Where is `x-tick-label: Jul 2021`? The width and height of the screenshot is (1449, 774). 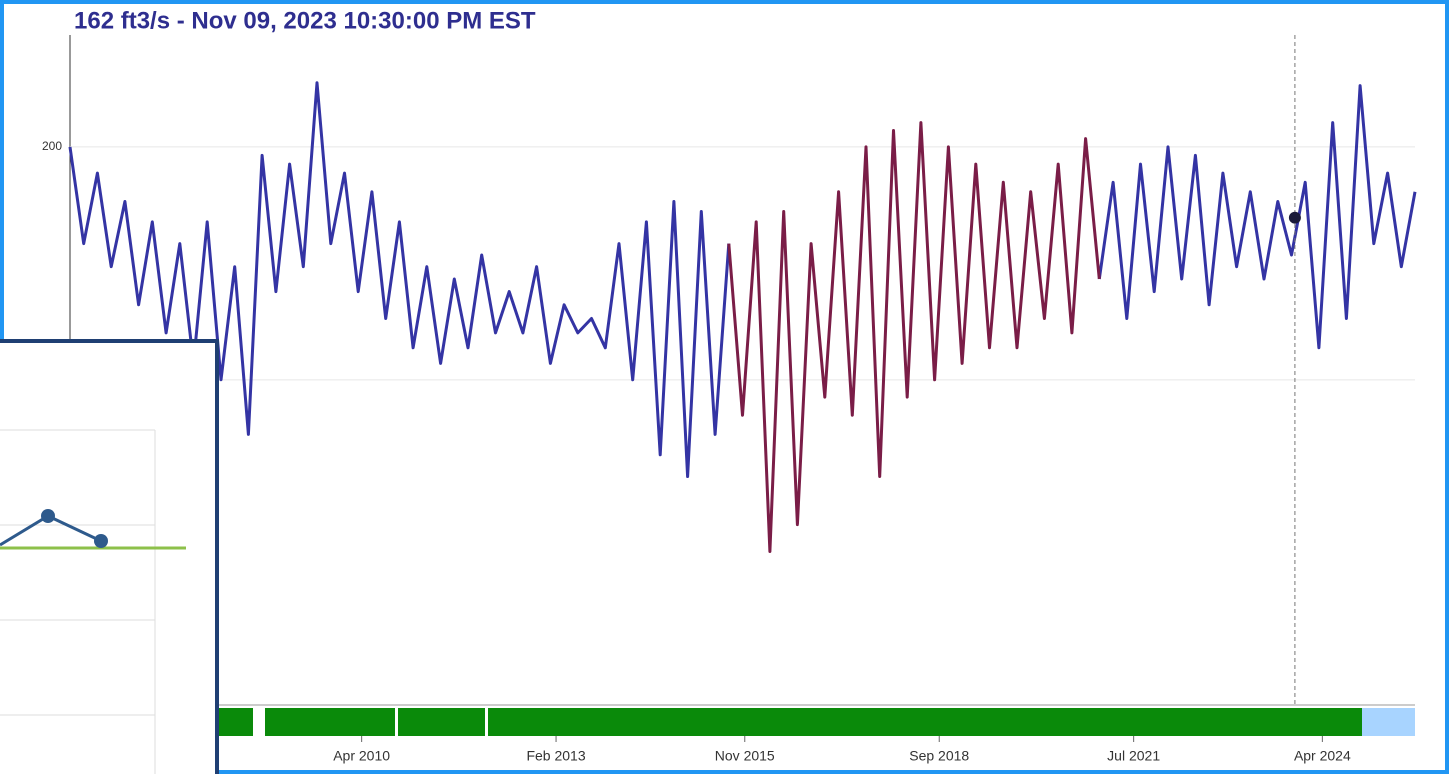
x-tick-label: Jul 2021 is located at coordinates (1133, 756).